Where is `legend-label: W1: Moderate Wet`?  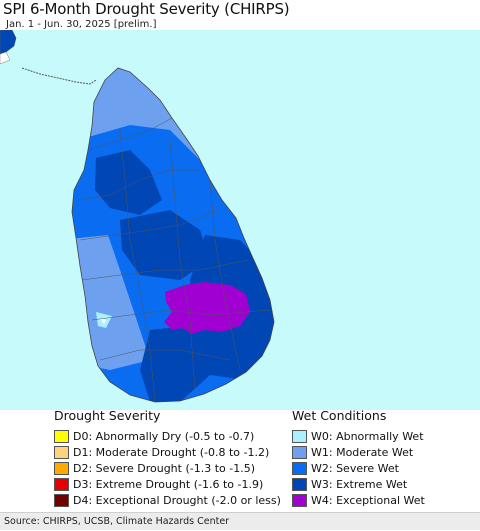
legend-label: W1: Moderate Wet is located at coordinates (362, 452).